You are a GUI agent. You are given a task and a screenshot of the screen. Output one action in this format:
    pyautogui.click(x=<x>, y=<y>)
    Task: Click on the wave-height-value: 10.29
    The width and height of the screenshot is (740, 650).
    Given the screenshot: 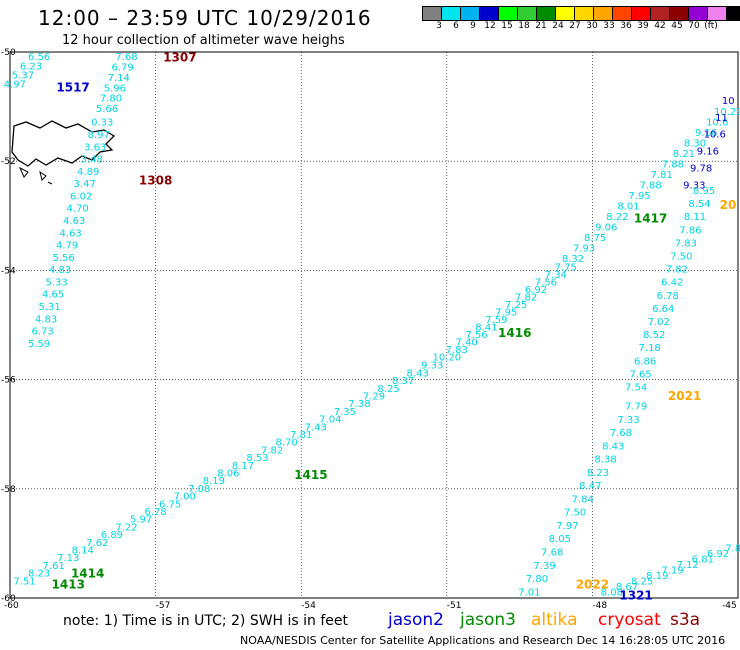 What is the action you would take?
    pyautogui.click(x=727, y=112)
    